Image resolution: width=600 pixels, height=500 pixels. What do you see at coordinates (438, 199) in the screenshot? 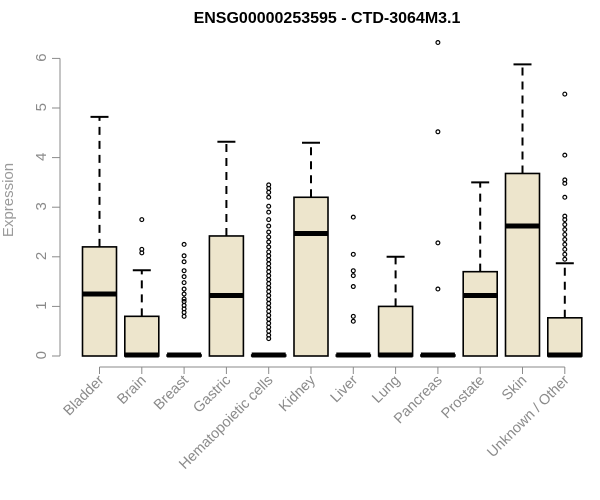
I see `box-pancreas` at bounding box center [438, 199].